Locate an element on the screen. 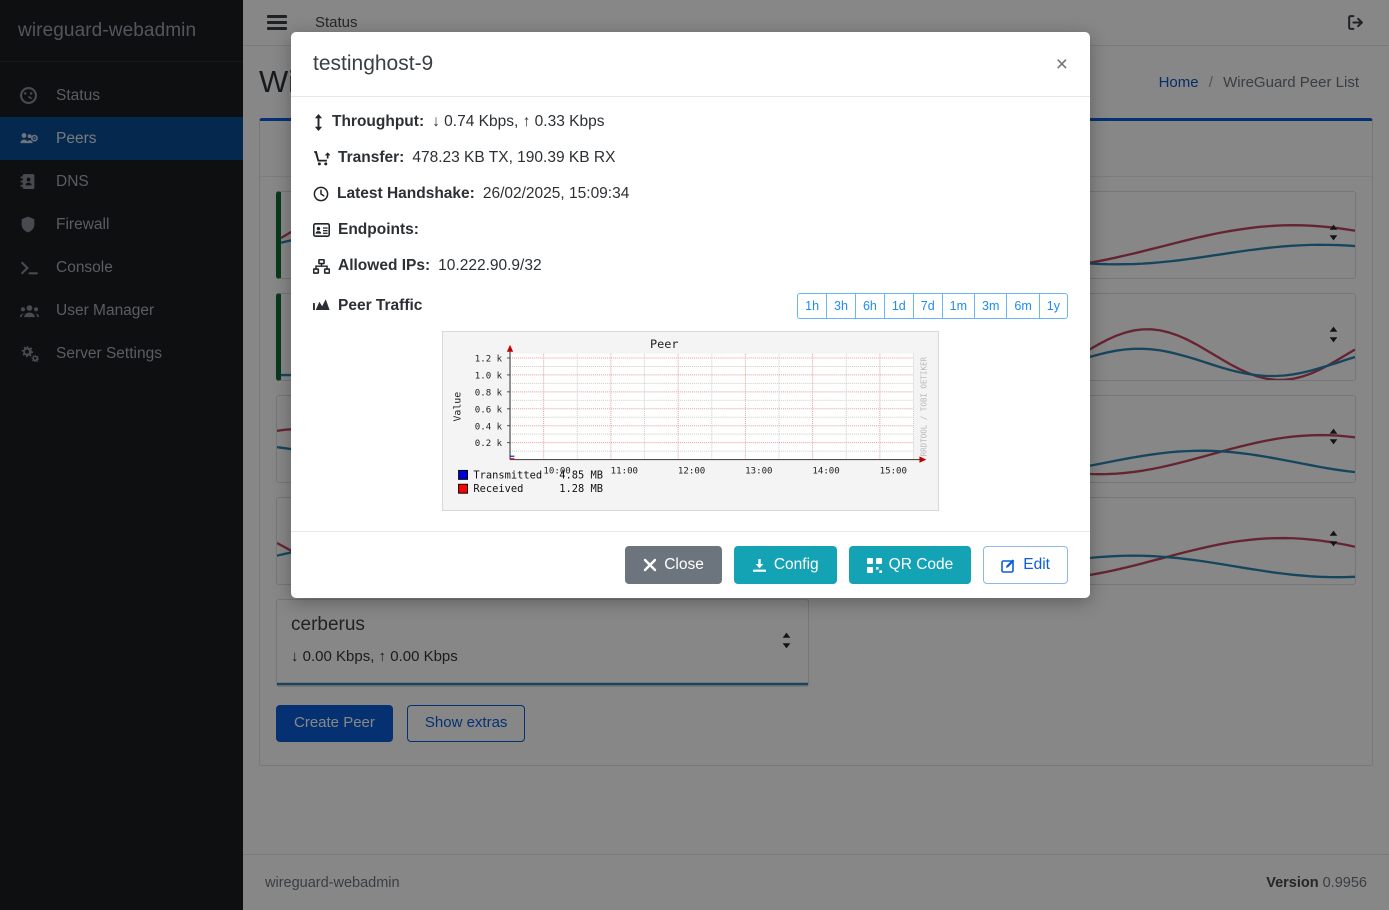 This screenshot has height=910, width=1389. edit-button: Edit is located at coordinates (1025, 565).